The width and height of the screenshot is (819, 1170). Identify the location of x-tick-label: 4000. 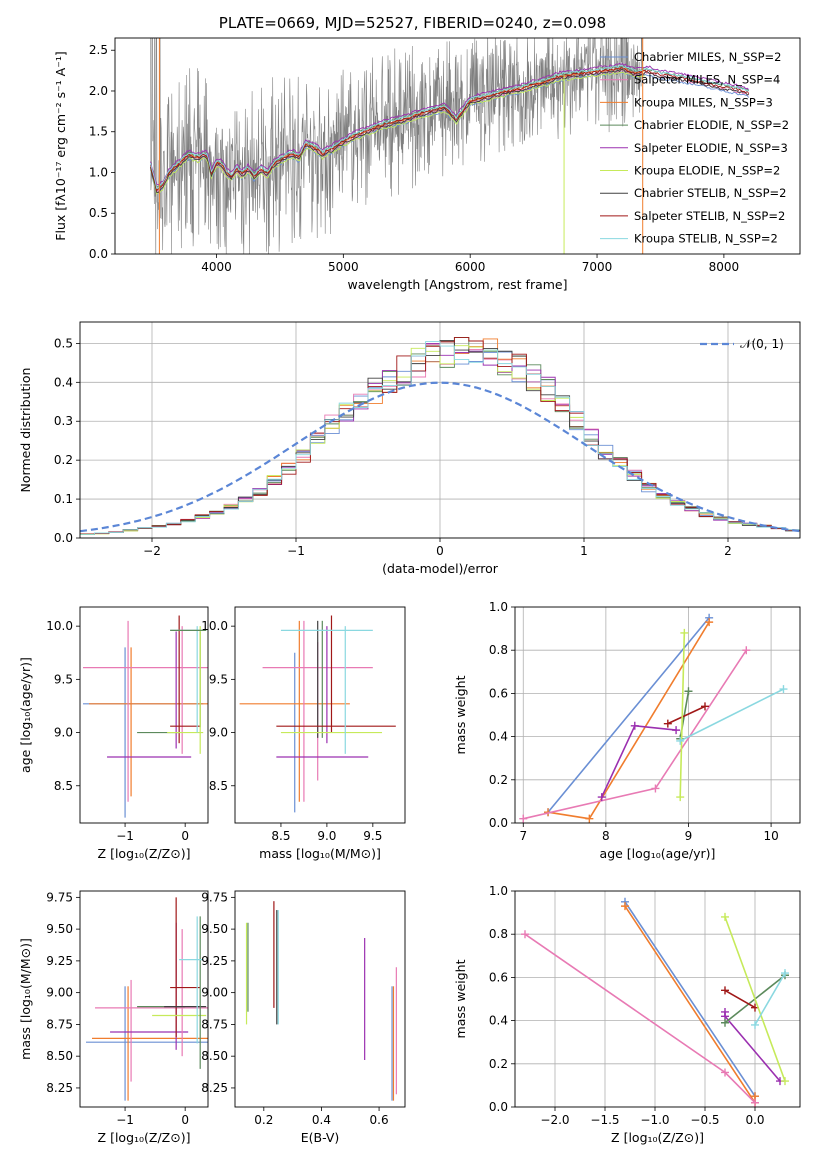
(216, 267).